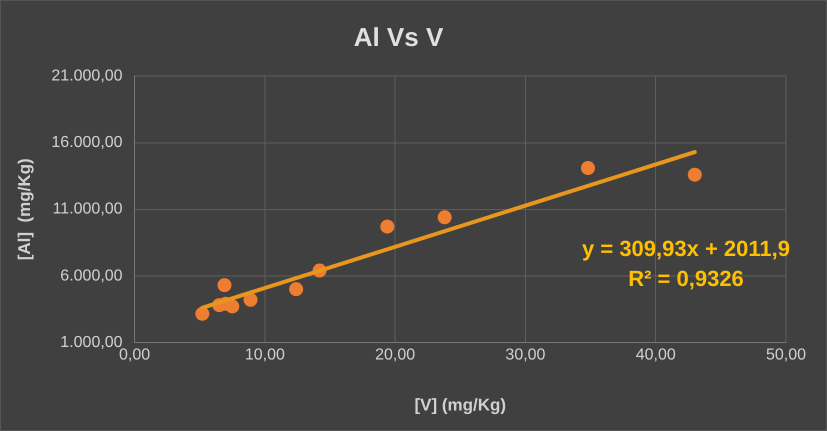 The height and width of the screenshot is (431, 827). Describe the element at coordinates (399, 37) in the screenshot. I see `chart-title: Al Vs V` at that location.